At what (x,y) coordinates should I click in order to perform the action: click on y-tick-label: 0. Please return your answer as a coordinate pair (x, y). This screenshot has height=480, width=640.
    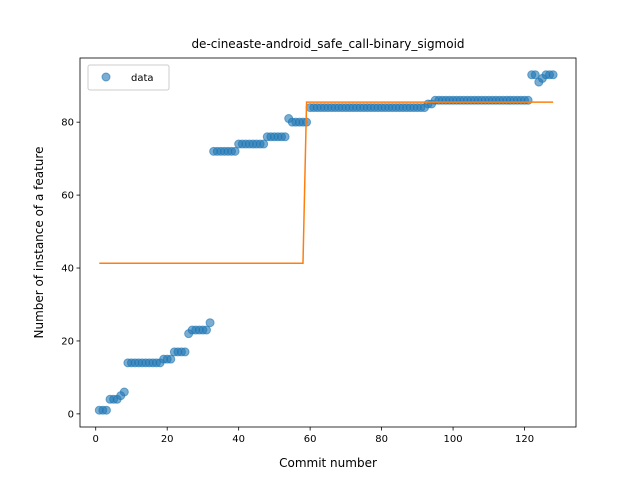
    Looking at the image, I should click on (71, 414).